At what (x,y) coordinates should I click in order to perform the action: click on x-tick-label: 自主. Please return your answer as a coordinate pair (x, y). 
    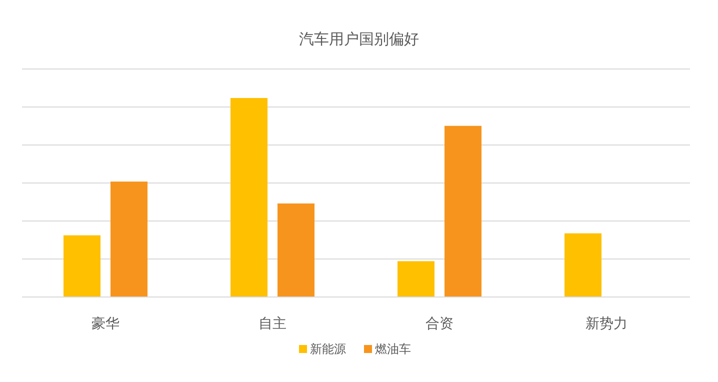
    Looking at the image, I should click on (272, 324).